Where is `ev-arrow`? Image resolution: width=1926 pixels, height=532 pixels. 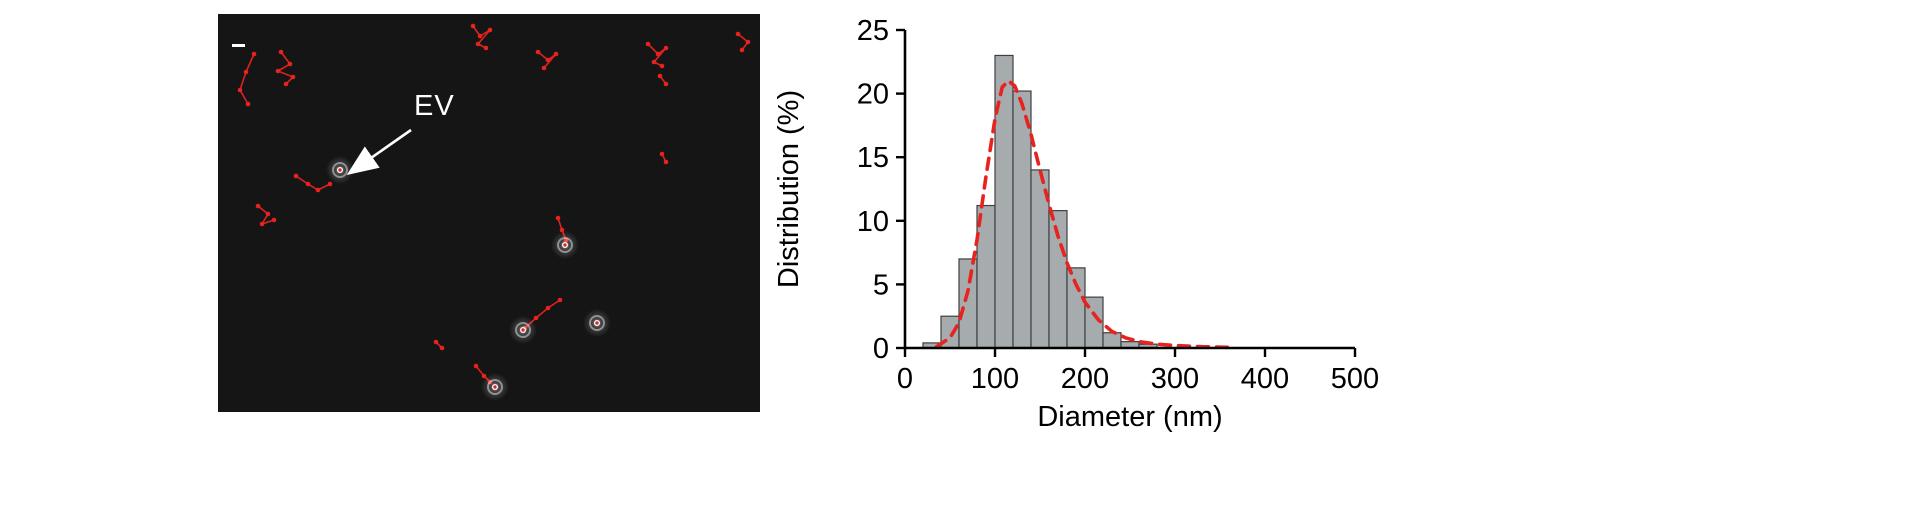
ev-arrow is located at coordinates (379, 151).